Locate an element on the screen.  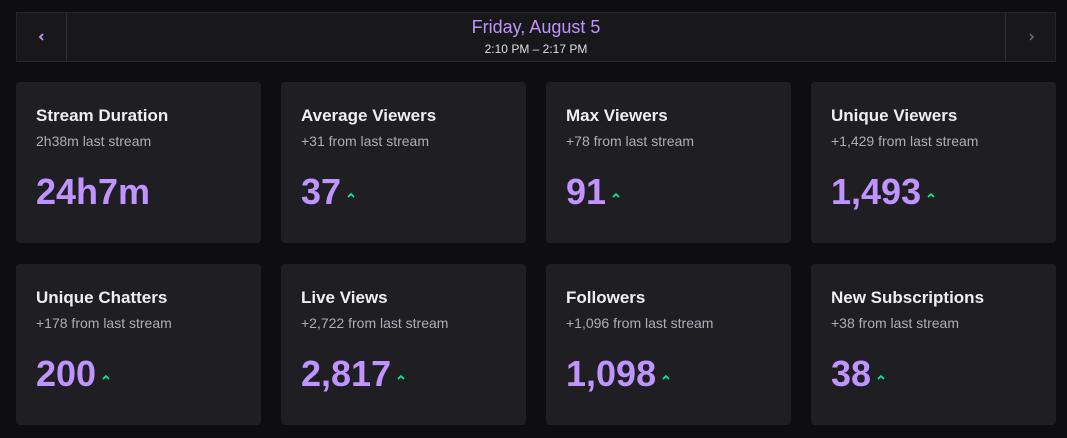
card-subtitle: +178 from last stream is located at coordinates (104, 323).